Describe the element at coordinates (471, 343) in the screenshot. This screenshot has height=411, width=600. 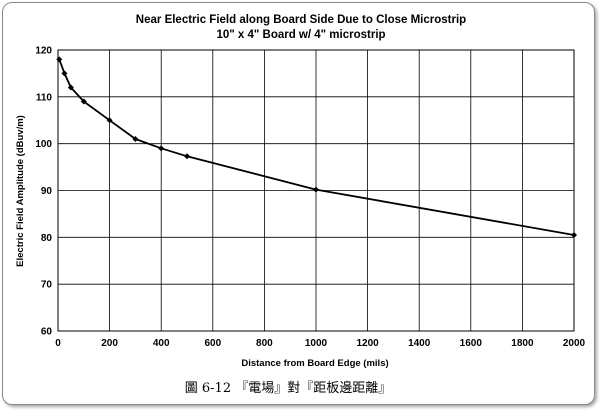
I see `x-tick-label: 1600` at that location.